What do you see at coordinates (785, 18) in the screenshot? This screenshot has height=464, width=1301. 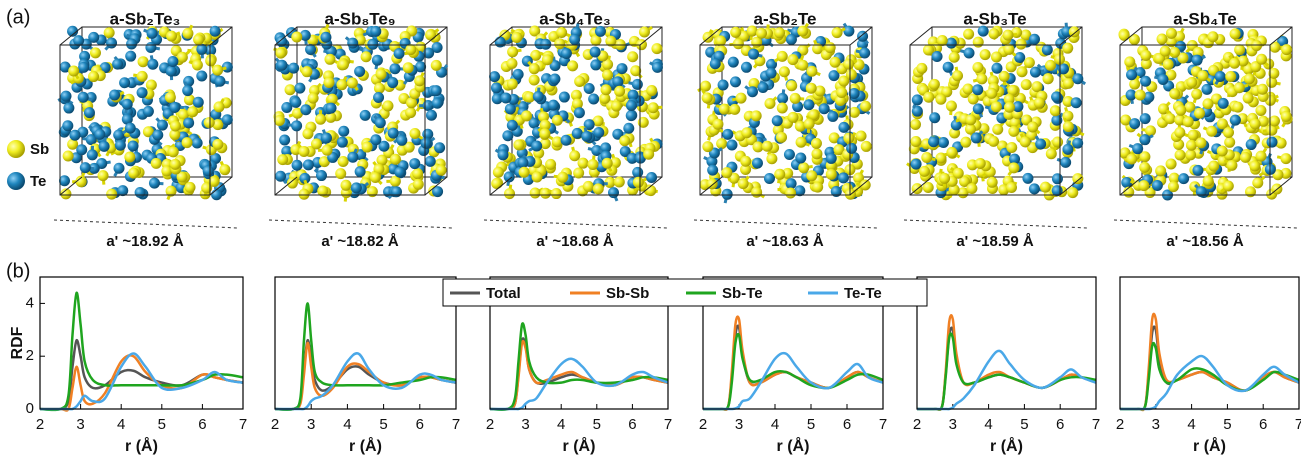 I see `structure-title: a-Sb₂Te` at bounding box center [785, 18].